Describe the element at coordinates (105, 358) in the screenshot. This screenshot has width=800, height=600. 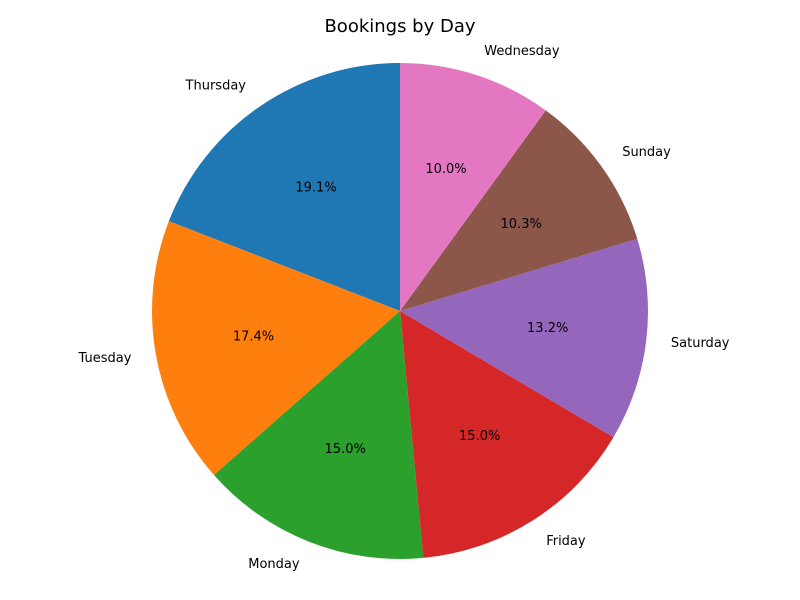
I see `slice-label-tuesday: Tuesday` at that location.